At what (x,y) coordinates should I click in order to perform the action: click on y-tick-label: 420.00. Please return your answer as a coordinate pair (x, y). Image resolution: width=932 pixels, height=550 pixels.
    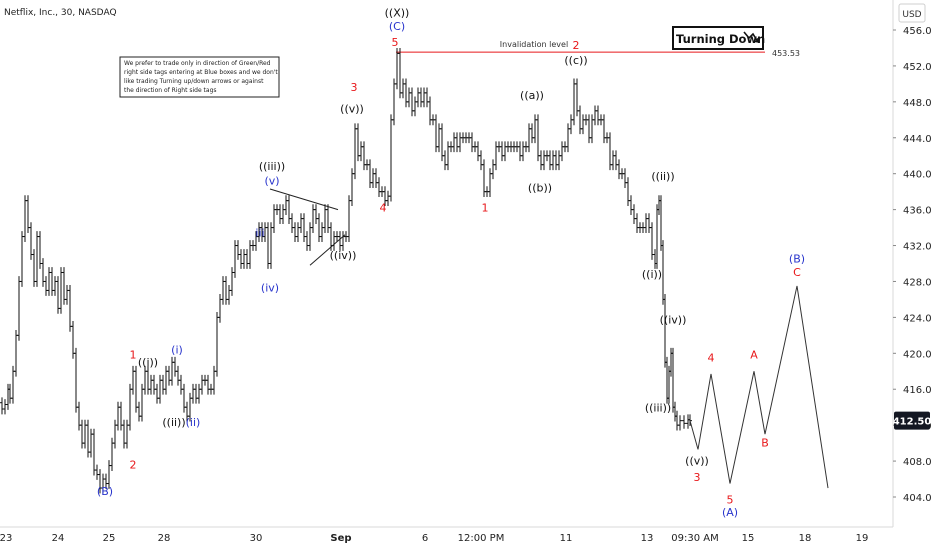
    Looking at the image, I should click on (917, 354).